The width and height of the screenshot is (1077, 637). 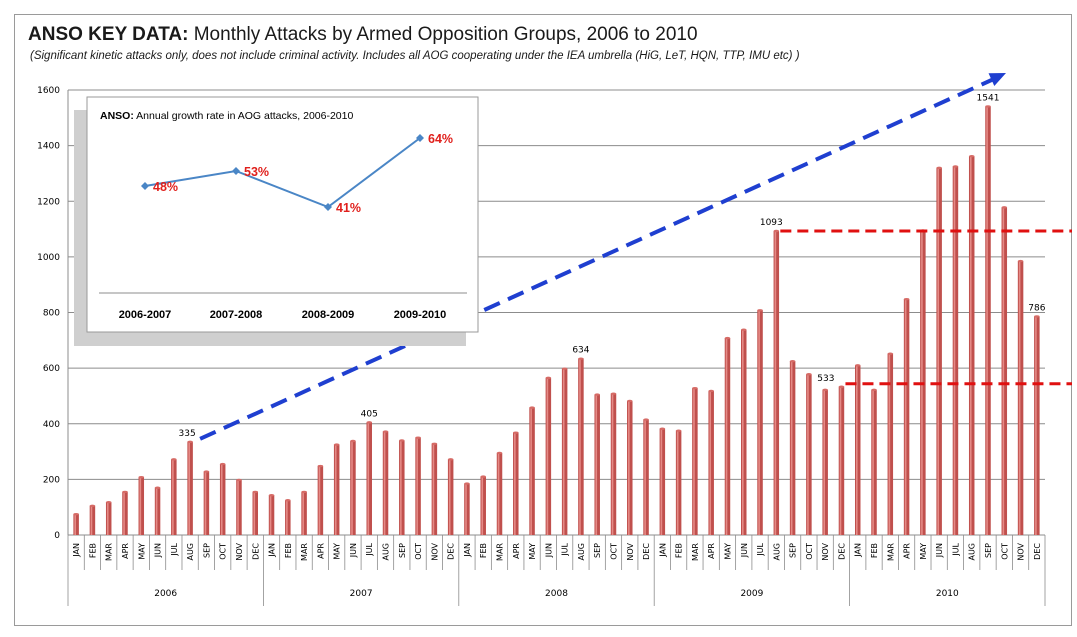 I want to click on inset-value-label: 53%, so click(x=256, y=172).